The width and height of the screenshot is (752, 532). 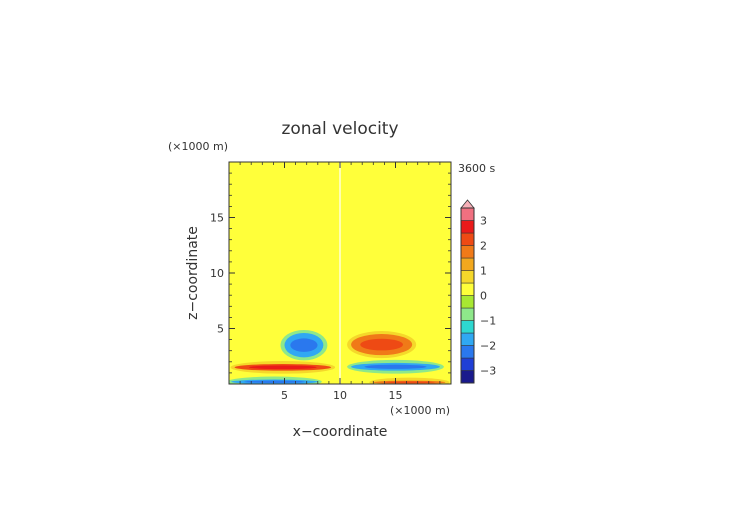 What do you see at coordinates (193, 273) in the screenshot?
I see `y-axis-label: z−coordinate` at bounding box center [193, 273].